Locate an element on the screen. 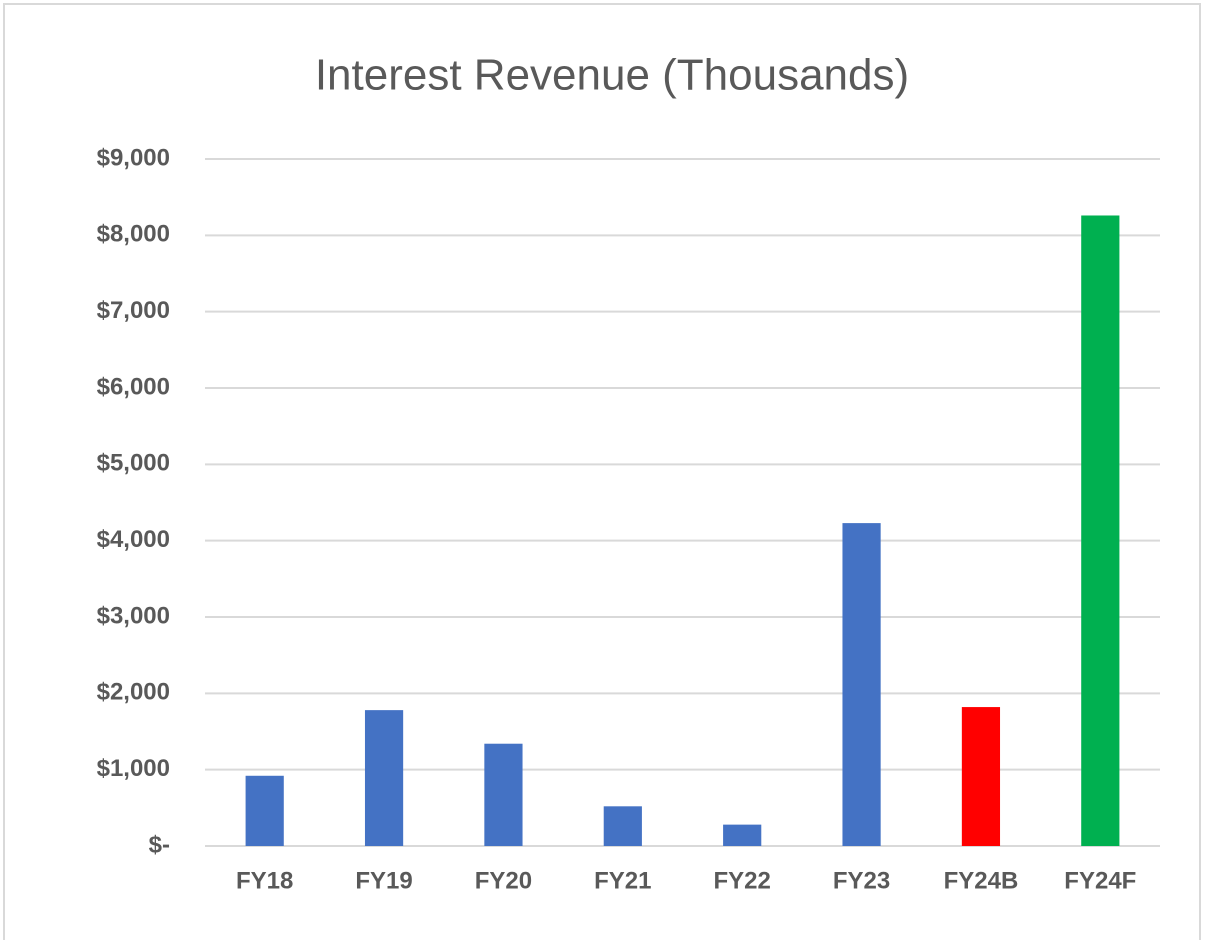 Image resolution: width=1216 pixels, height=940 pixels. x-tick-label: FY23 is located at coordinates (861, 880).